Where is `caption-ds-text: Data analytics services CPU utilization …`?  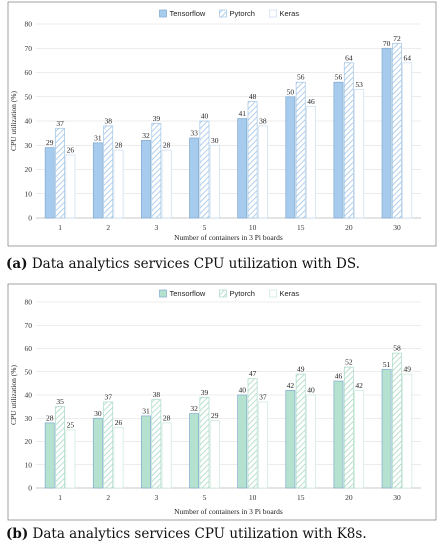 caption-ds-text: Data analytics services CPU utilization … is located at coordinates (195, 264).